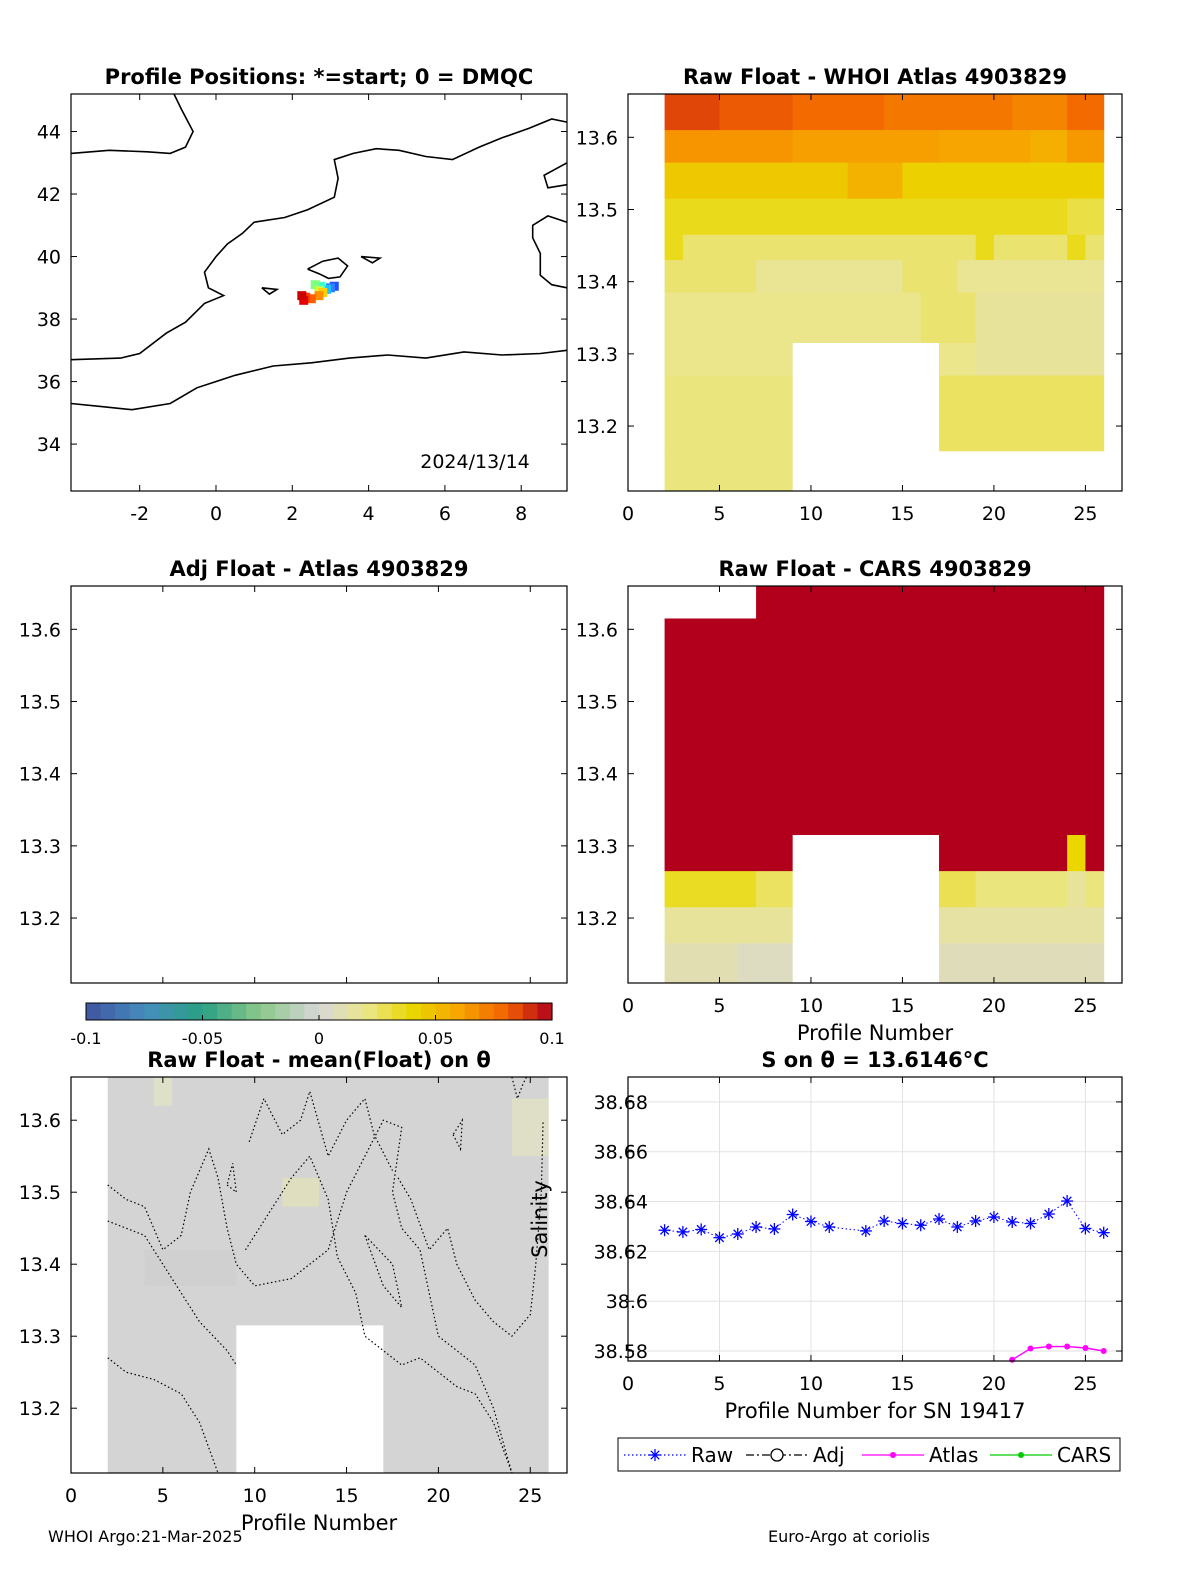 The image size is (1200, 1575). I want to click on salinity-axes-box, so click(875, 1219).